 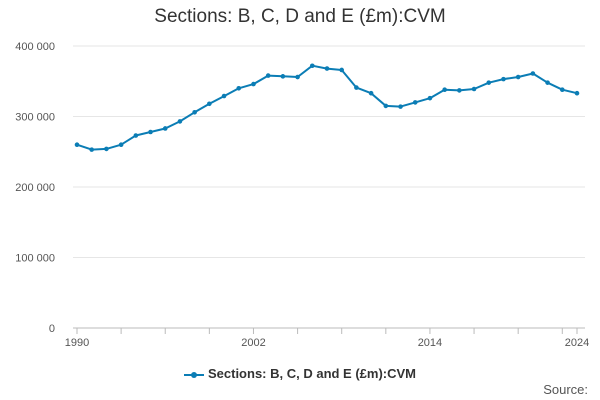 What do you see at coordinates (565, 389) in the screenshot?
I see `source-label: Source:` at bounding box center [565, 389].